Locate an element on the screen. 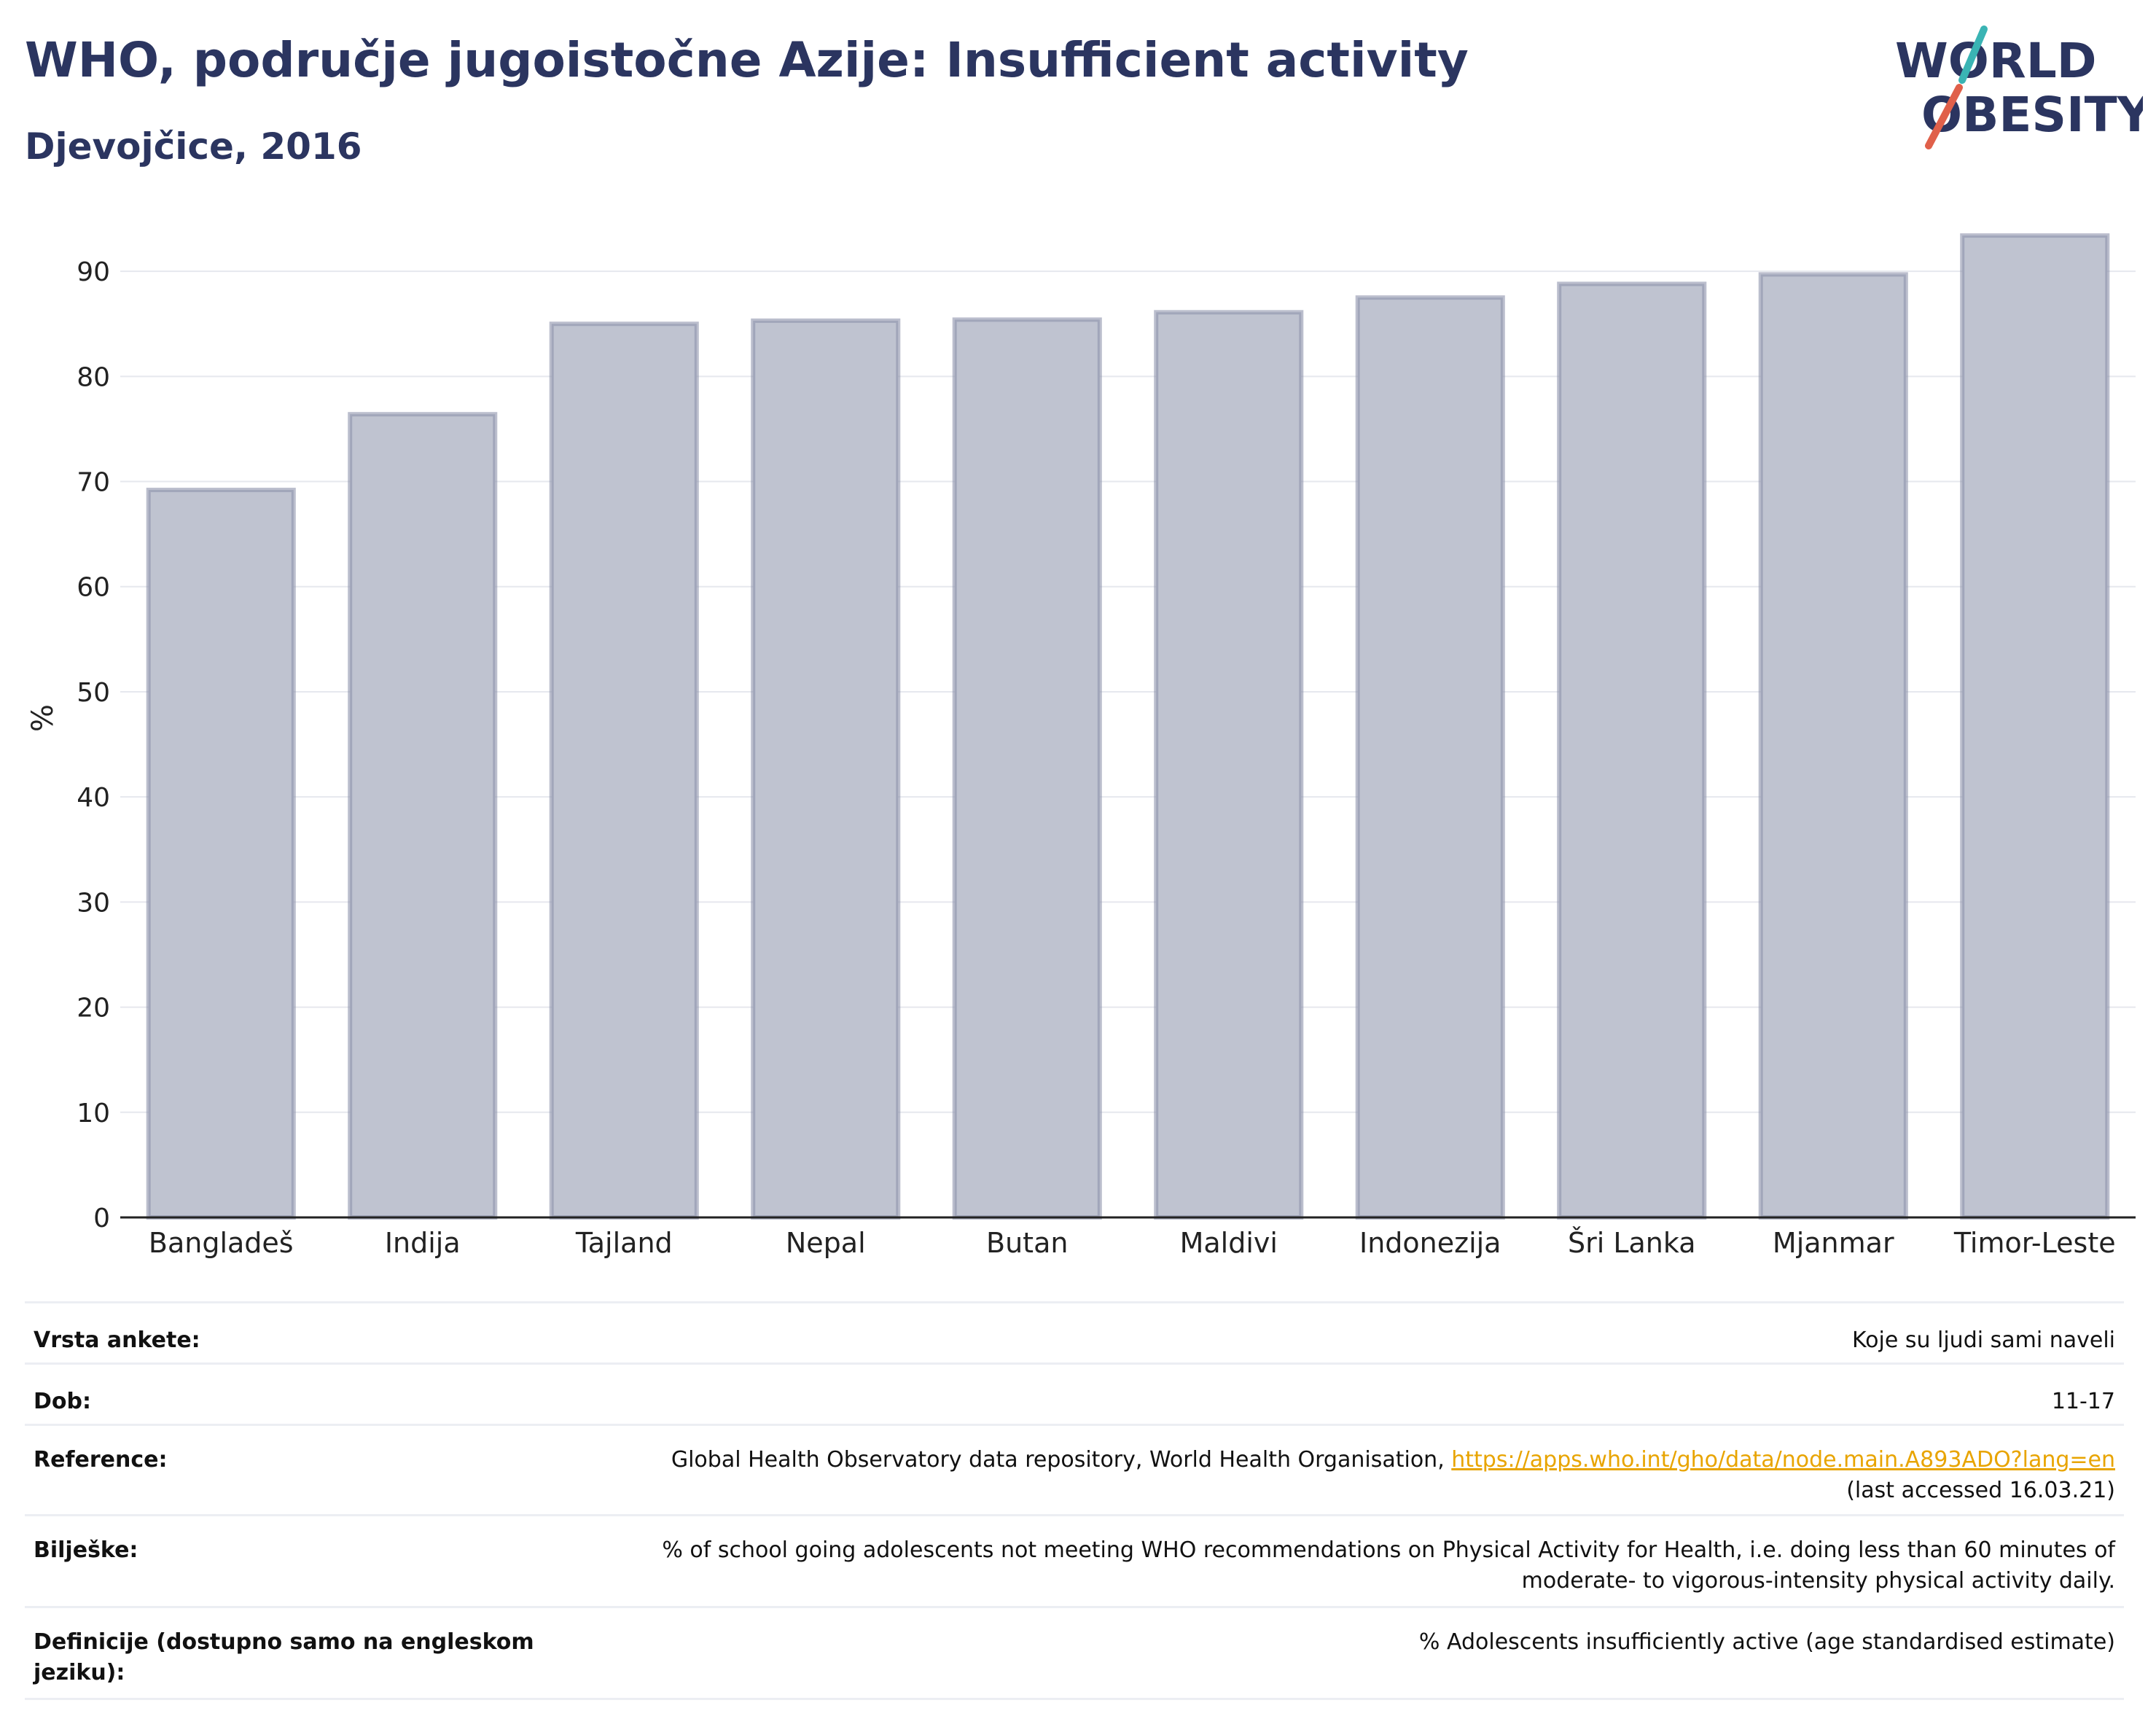 The image size is (2156, 1735). y-tick-label: 30 is located at coordinates (94, 903).